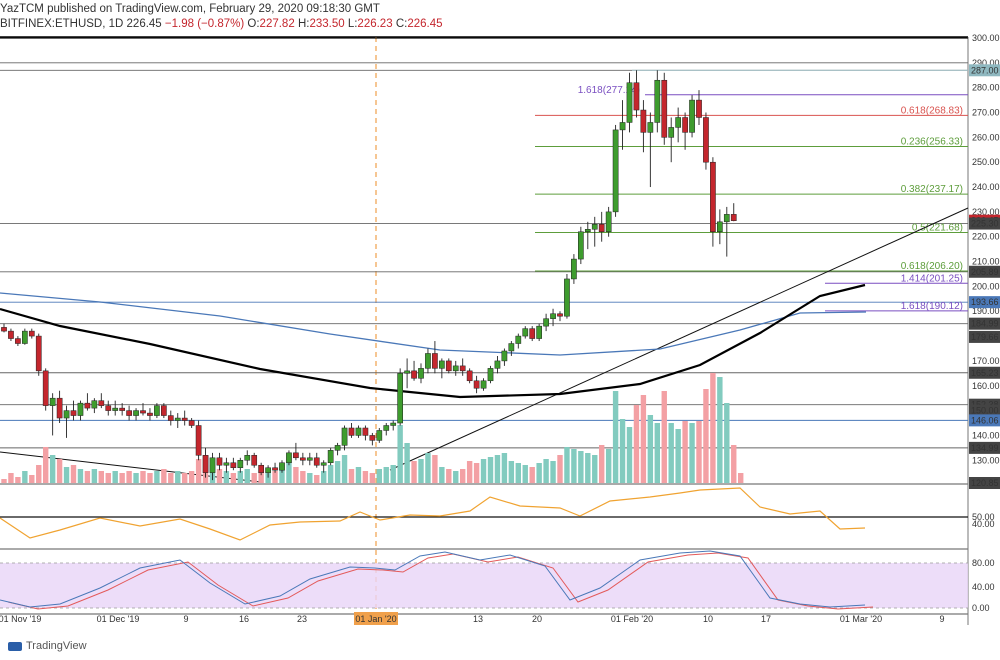 The width and height of the screenshot is (1000, 660). What do you see at coordinates (985, 483) in the screenshot?
I see `price-badge-label: 120.85` at bounding box center [985, 483].